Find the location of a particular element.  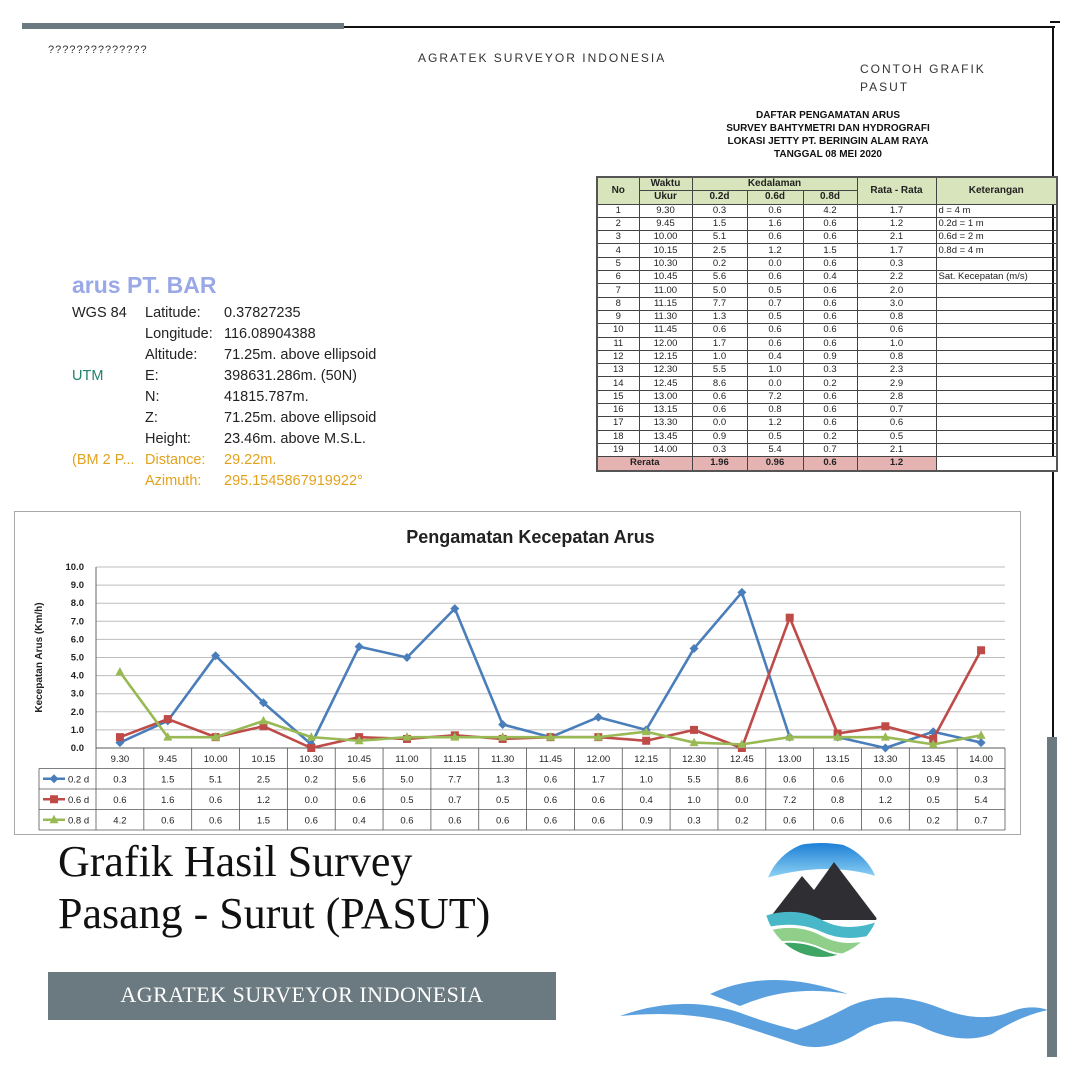

x-tick-label: 10.15 is located at coordinates (264, 759).